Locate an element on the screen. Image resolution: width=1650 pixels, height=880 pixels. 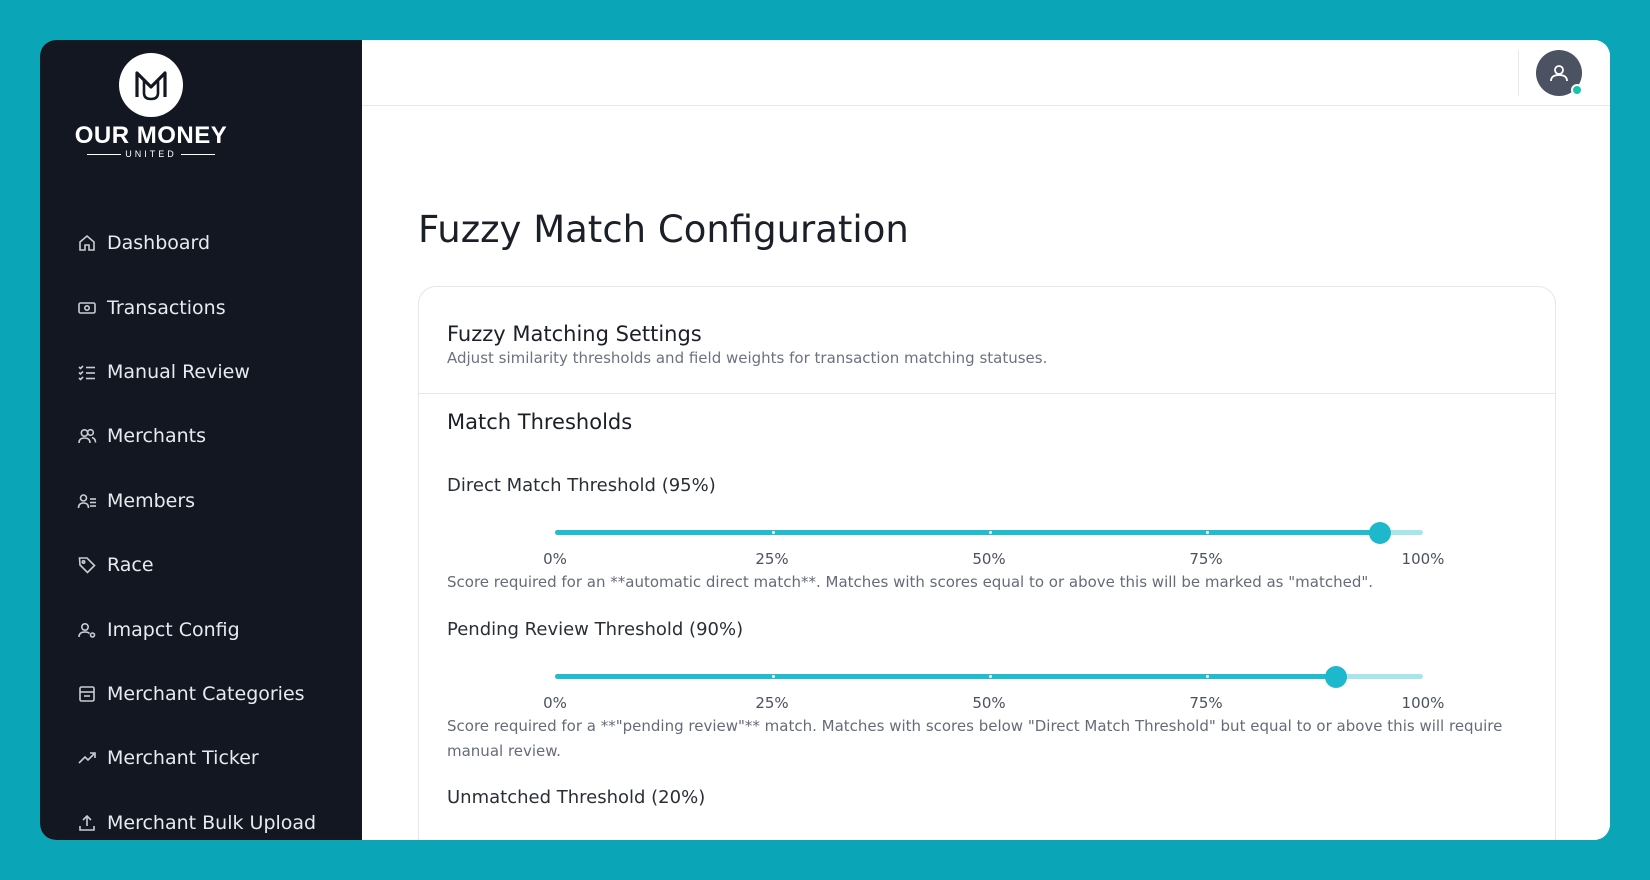
sidebar-item-imapct-config: Imapct Config is located at coordinates (201, 629).